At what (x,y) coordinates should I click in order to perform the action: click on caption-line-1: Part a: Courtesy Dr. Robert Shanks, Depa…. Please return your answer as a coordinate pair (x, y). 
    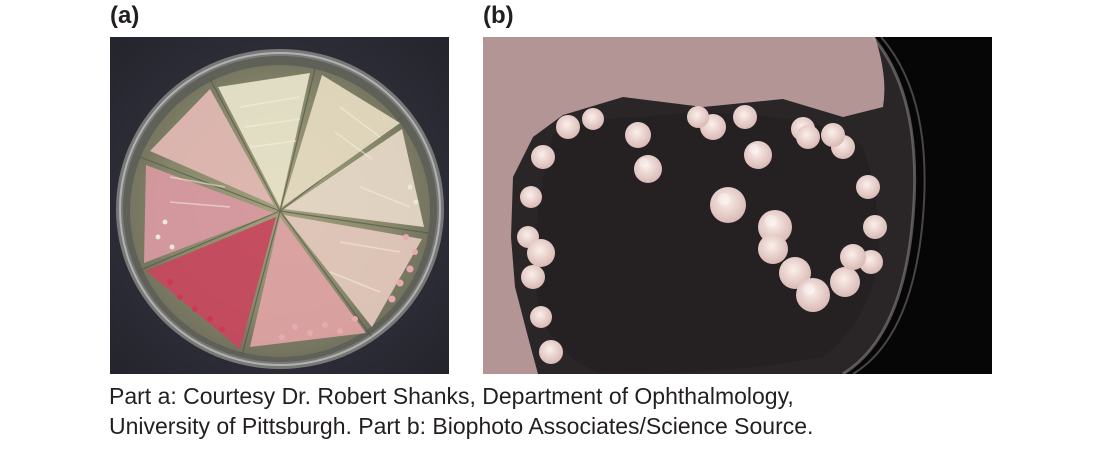
    Looking at the image, I should click on (451, 396).